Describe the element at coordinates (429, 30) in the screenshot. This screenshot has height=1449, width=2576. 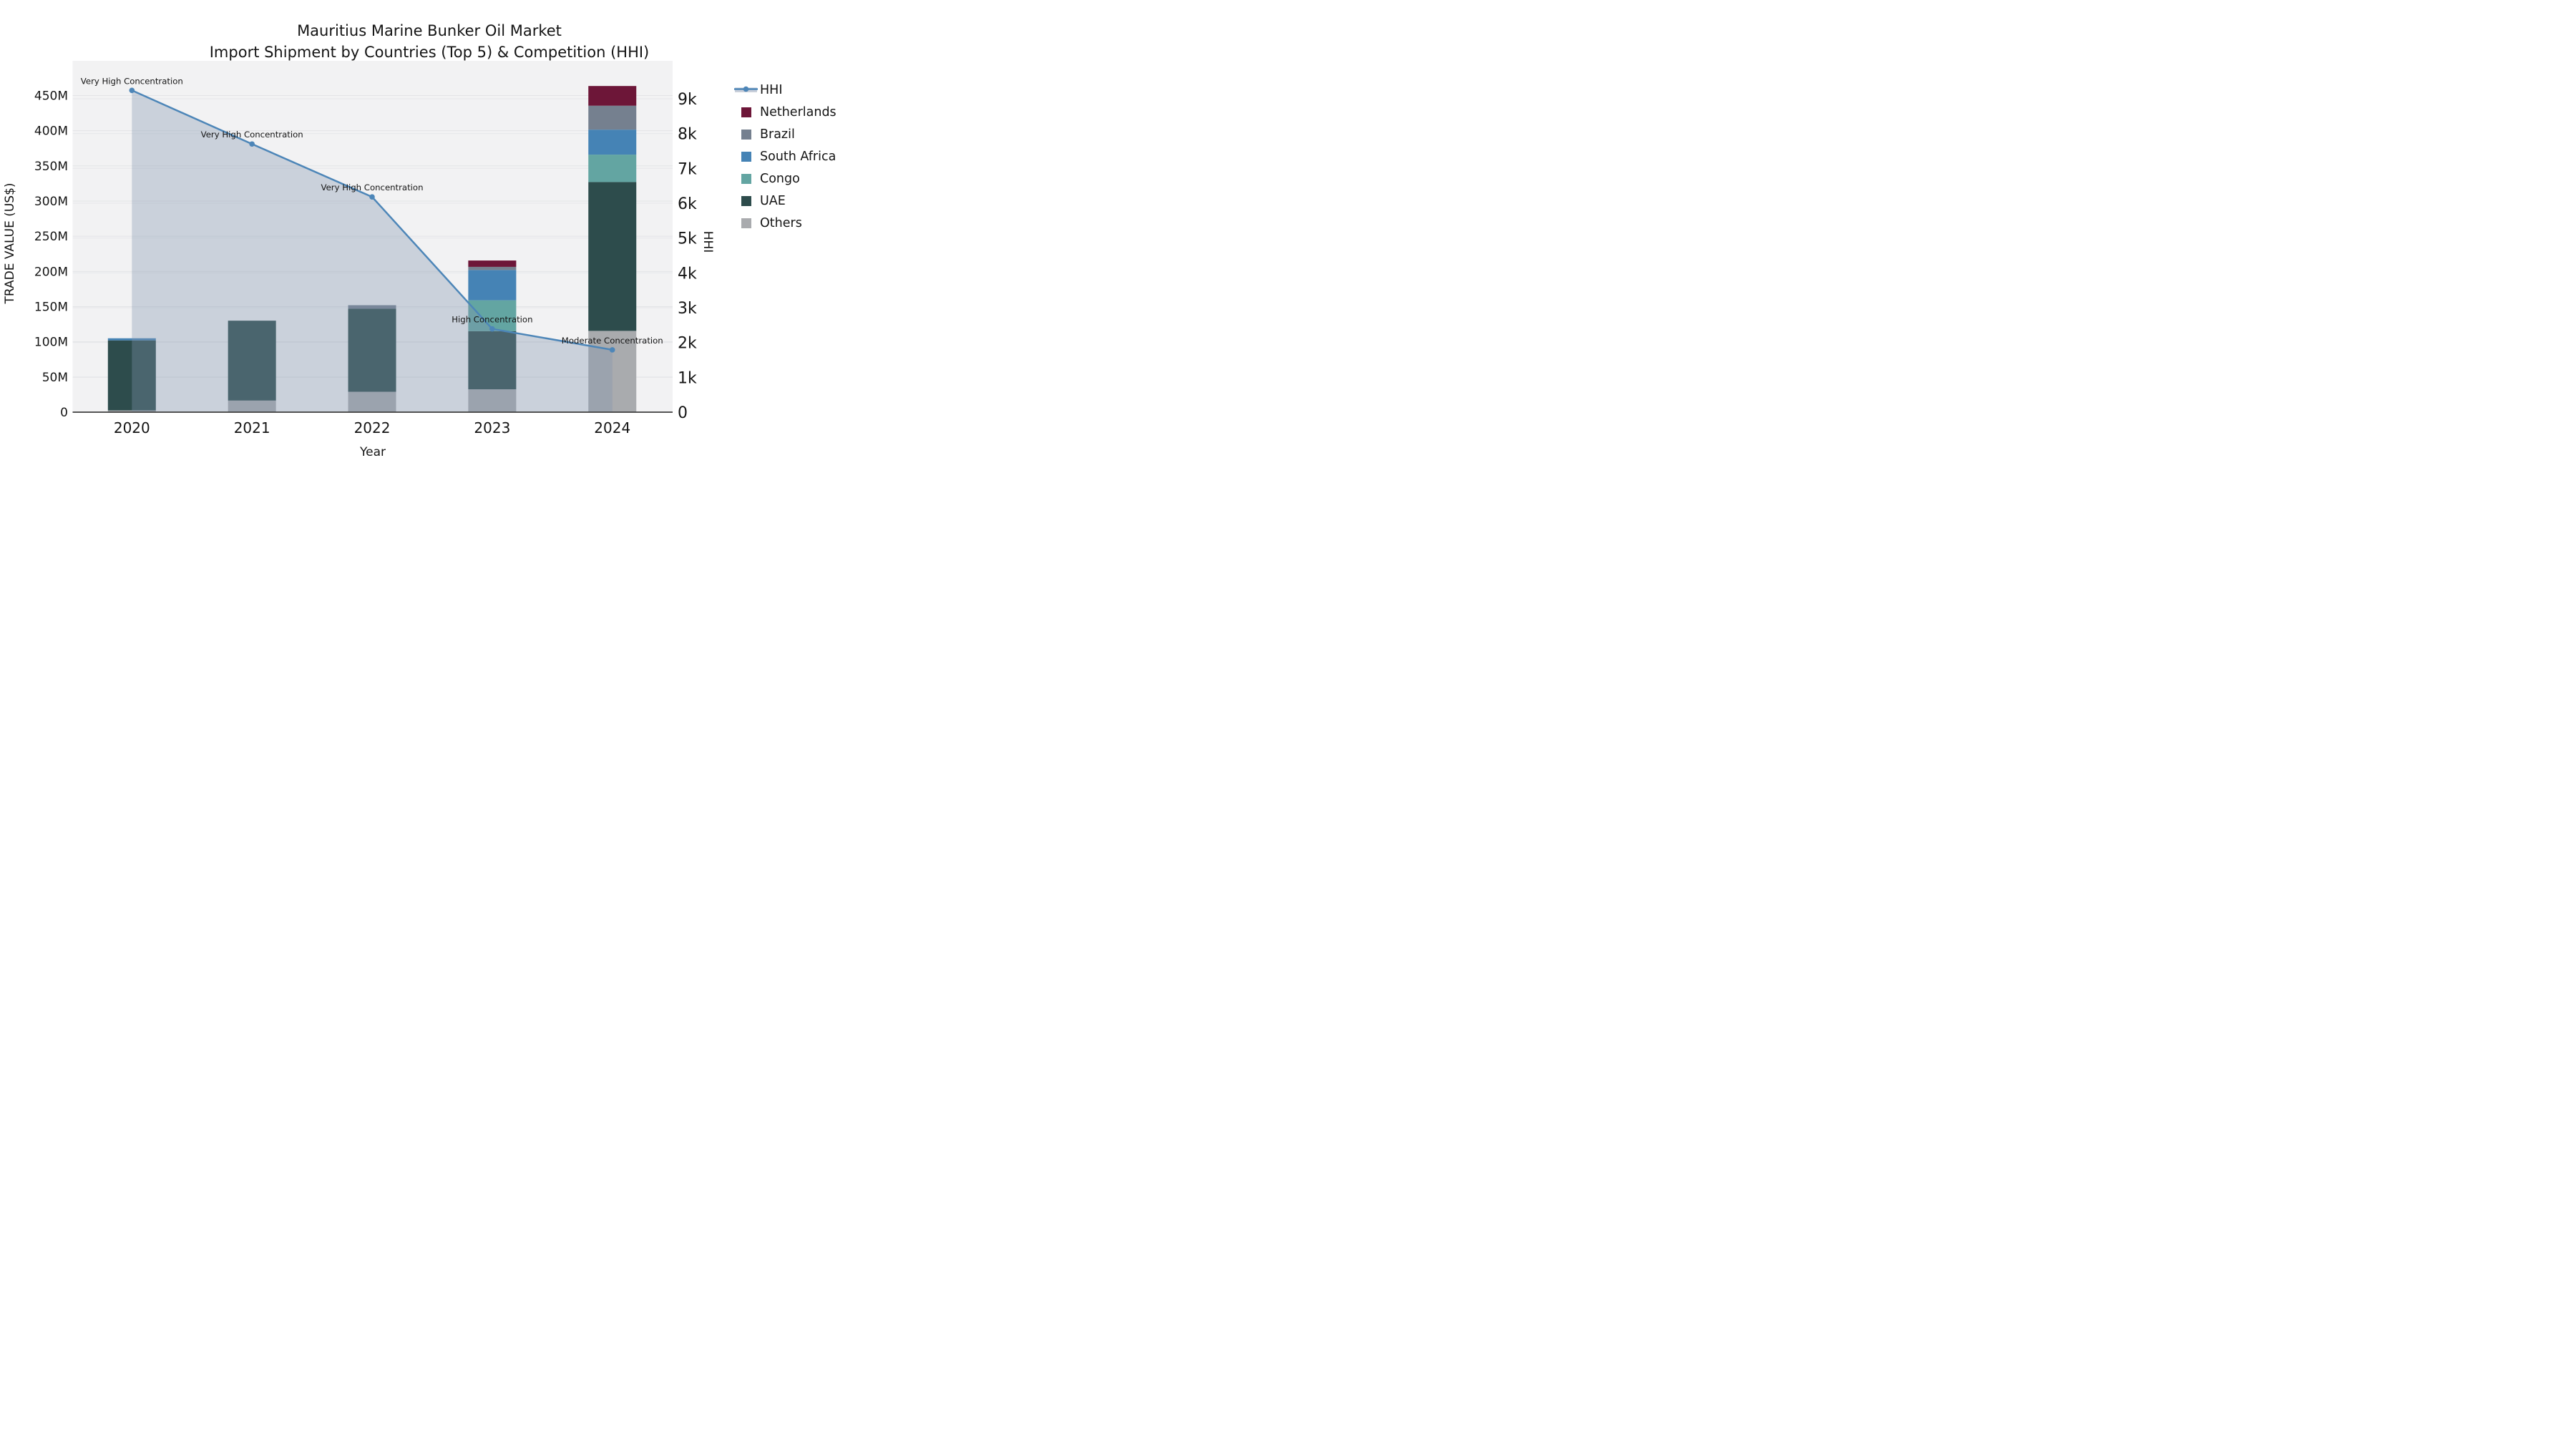
I see `chart-title: Mauritius Marine Bunker Oil Market` at that location.